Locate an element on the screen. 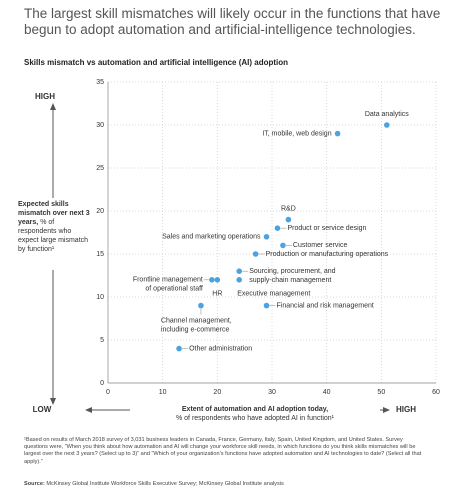 This screenshot has height=493, width=449. point-label: Financial and risk management is located at coordinates (325, 305).